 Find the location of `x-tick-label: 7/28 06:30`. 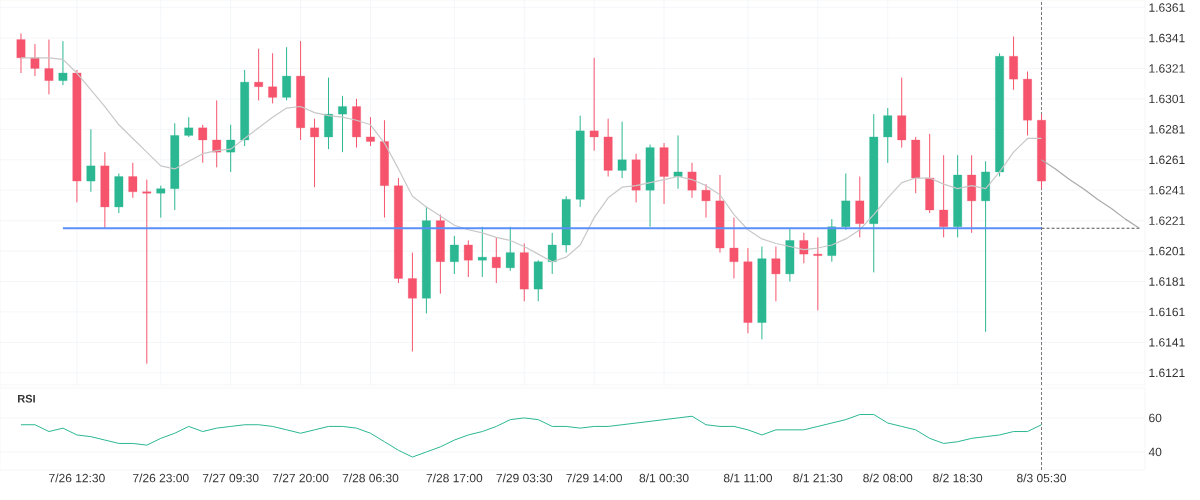

x-tick-label: 7/28 06:30 is located at coordinates (370, 478).